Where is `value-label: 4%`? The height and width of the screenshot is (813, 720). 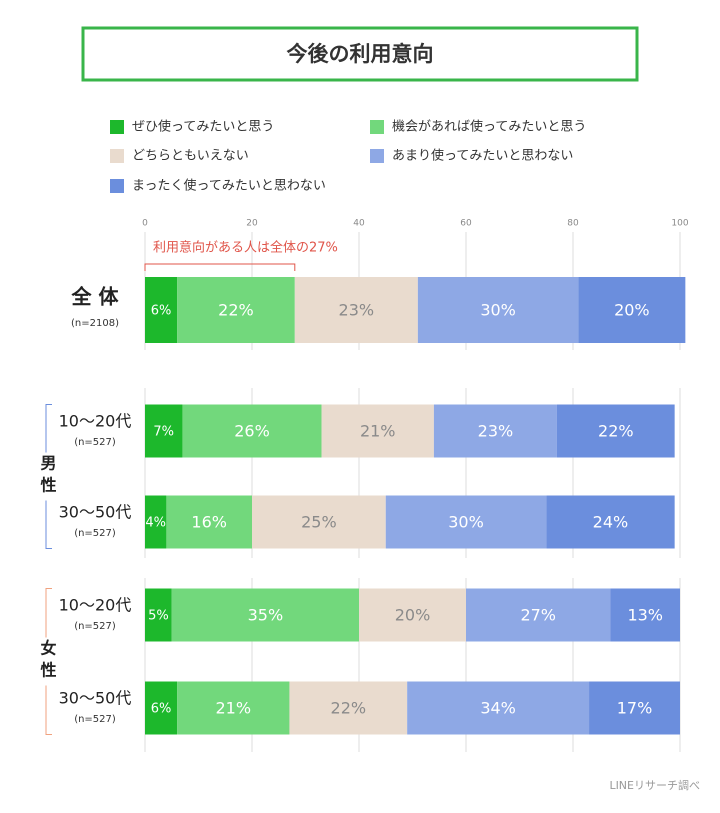 value-label: 4% is located at coordinates (155, 523).